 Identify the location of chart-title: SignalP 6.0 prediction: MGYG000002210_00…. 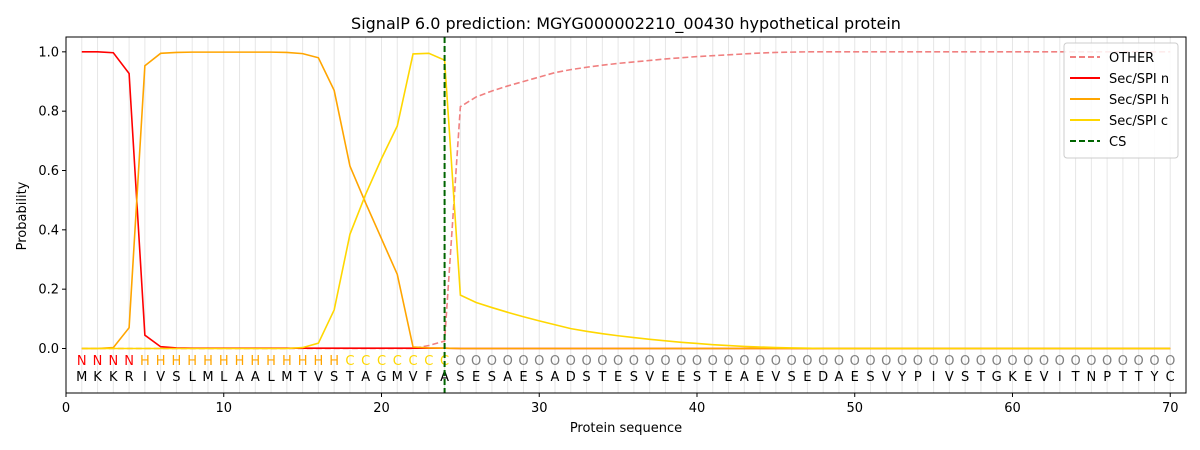
(626, 24).